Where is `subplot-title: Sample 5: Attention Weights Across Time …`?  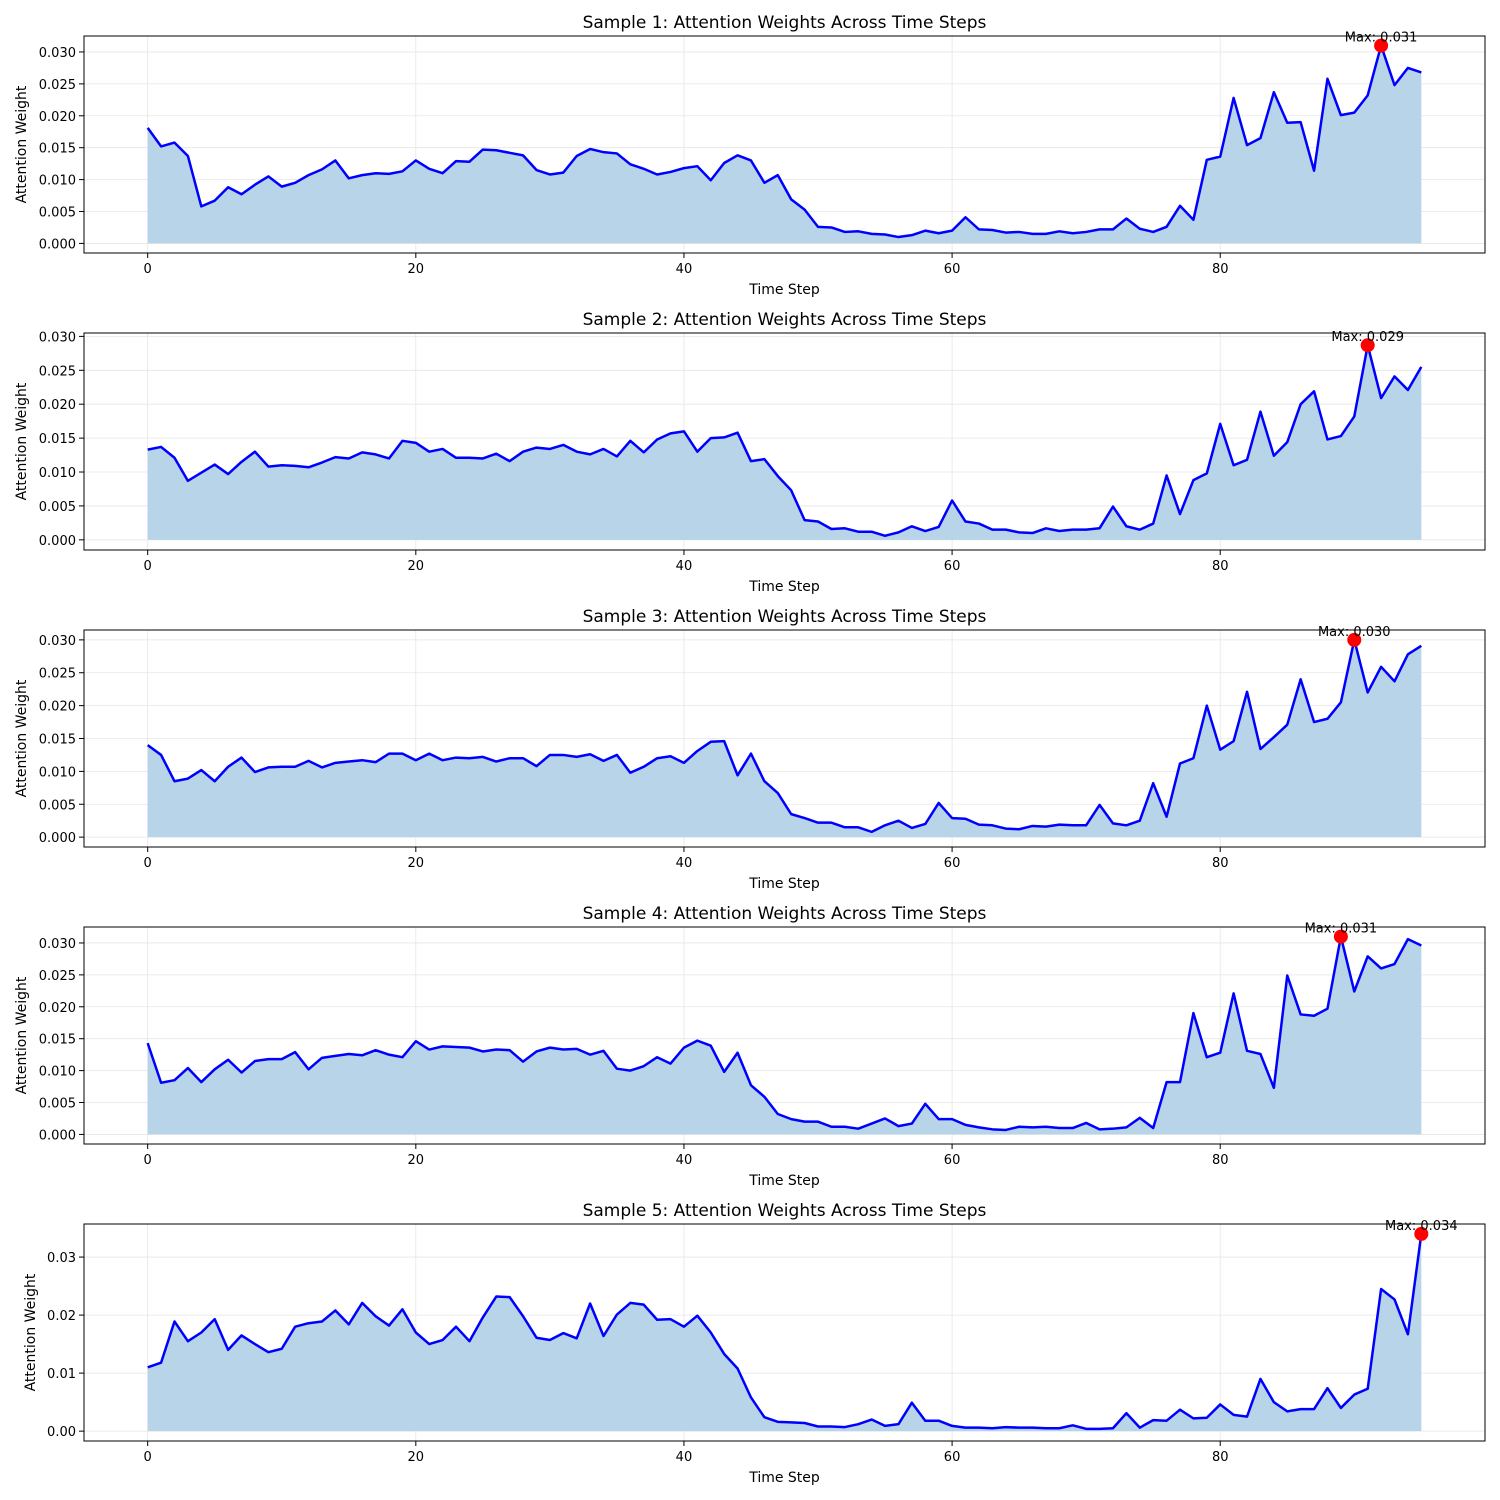
subplot-title: Sample 5: Attention Weights Across Time … is located at coordinates (785, 1211).